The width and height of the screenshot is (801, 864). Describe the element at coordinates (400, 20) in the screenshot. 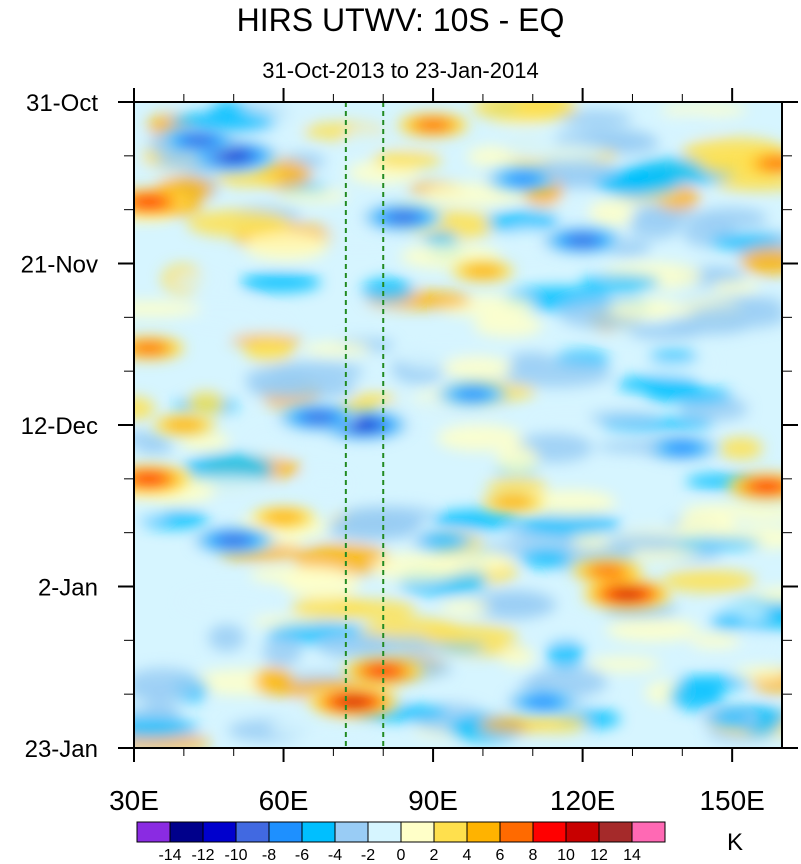

I see `chart-title: HIRS UTWV: 10S - EQ` at that location.